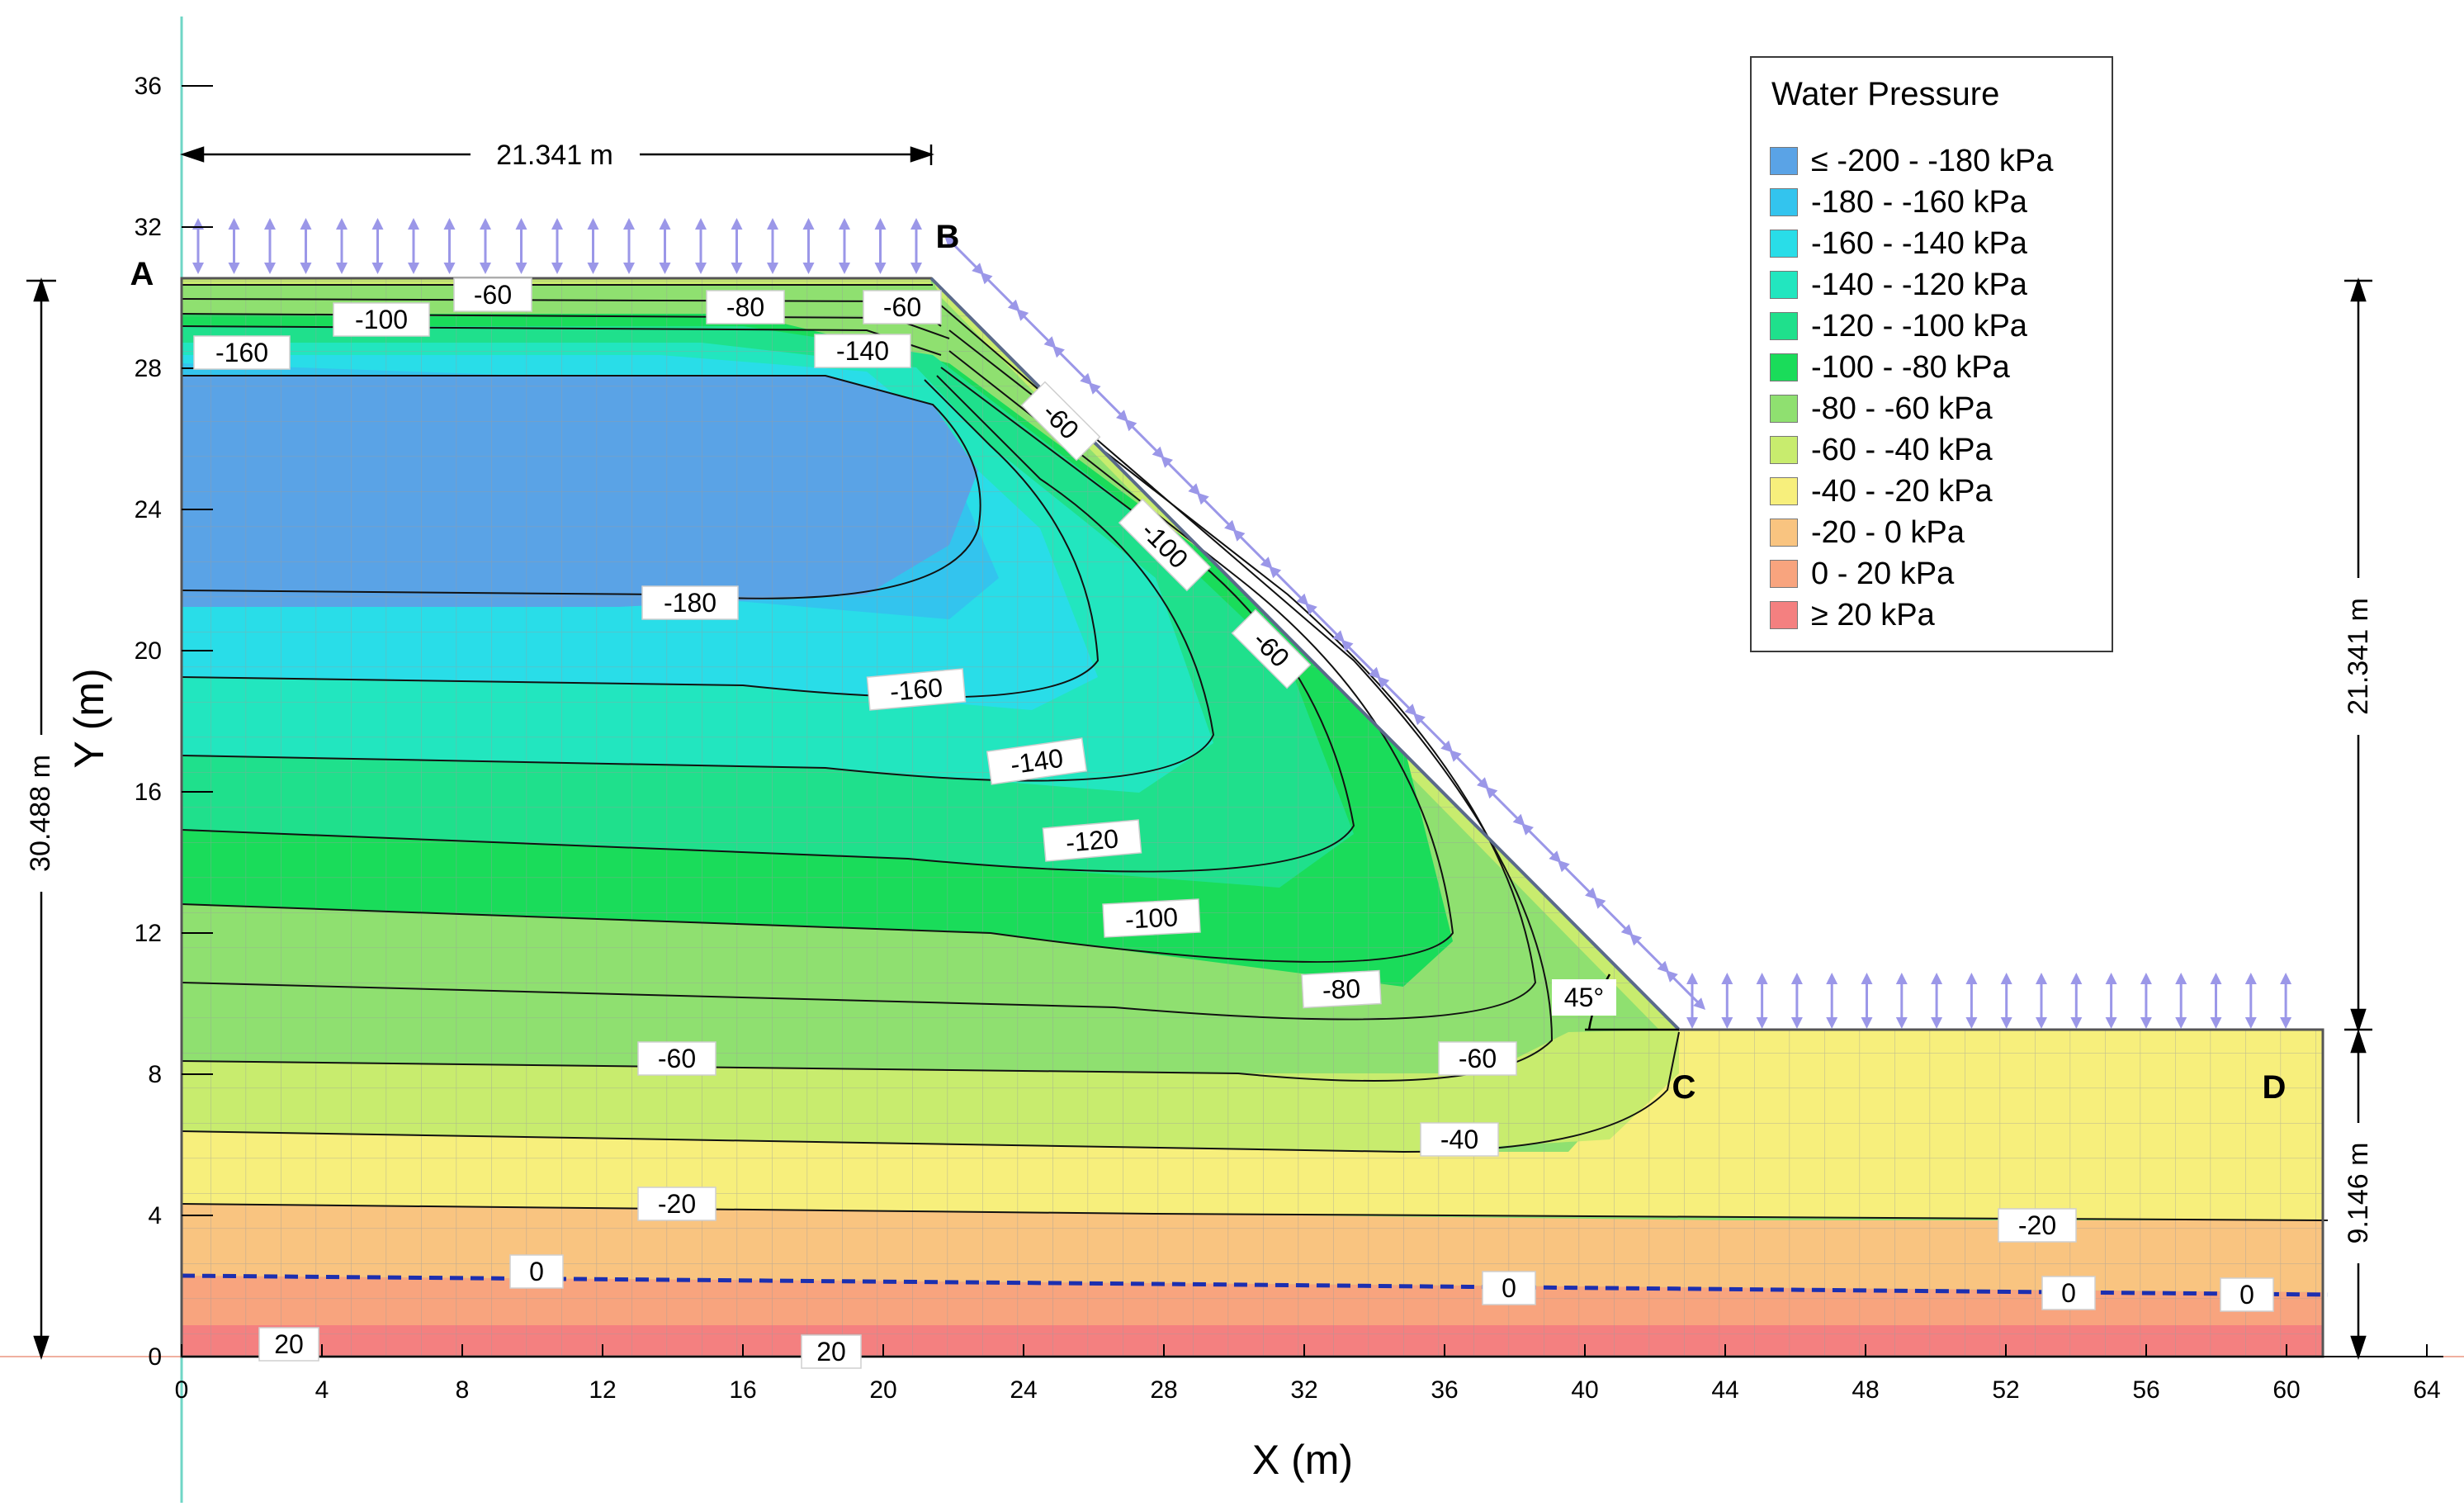 This screenshot has width=2464, height=1511. I want to click on legend-item: 0 - 20 kPa, so click(1862, 574).